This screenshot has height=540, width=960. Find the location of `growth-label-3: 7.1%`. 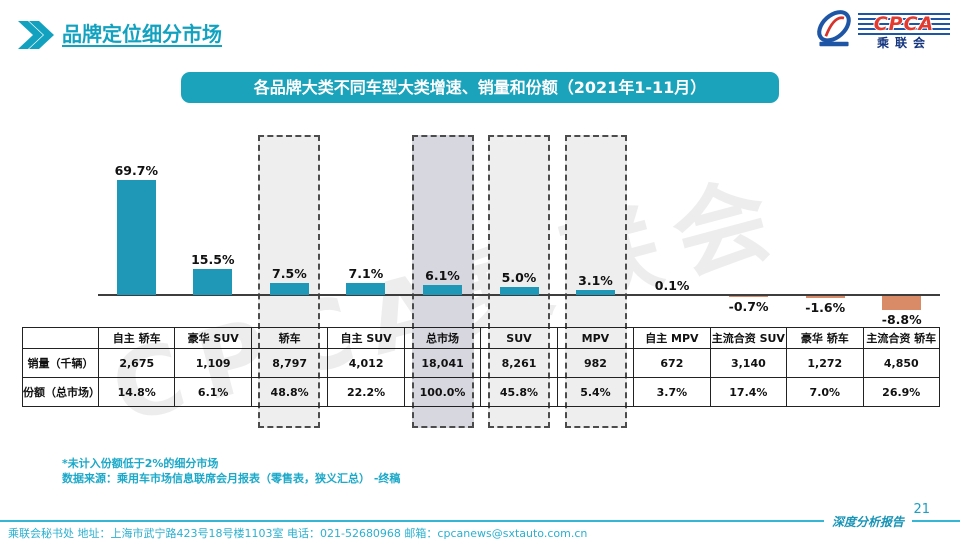

growth-label-3: 7.1% is located at coordinates (366, 274).